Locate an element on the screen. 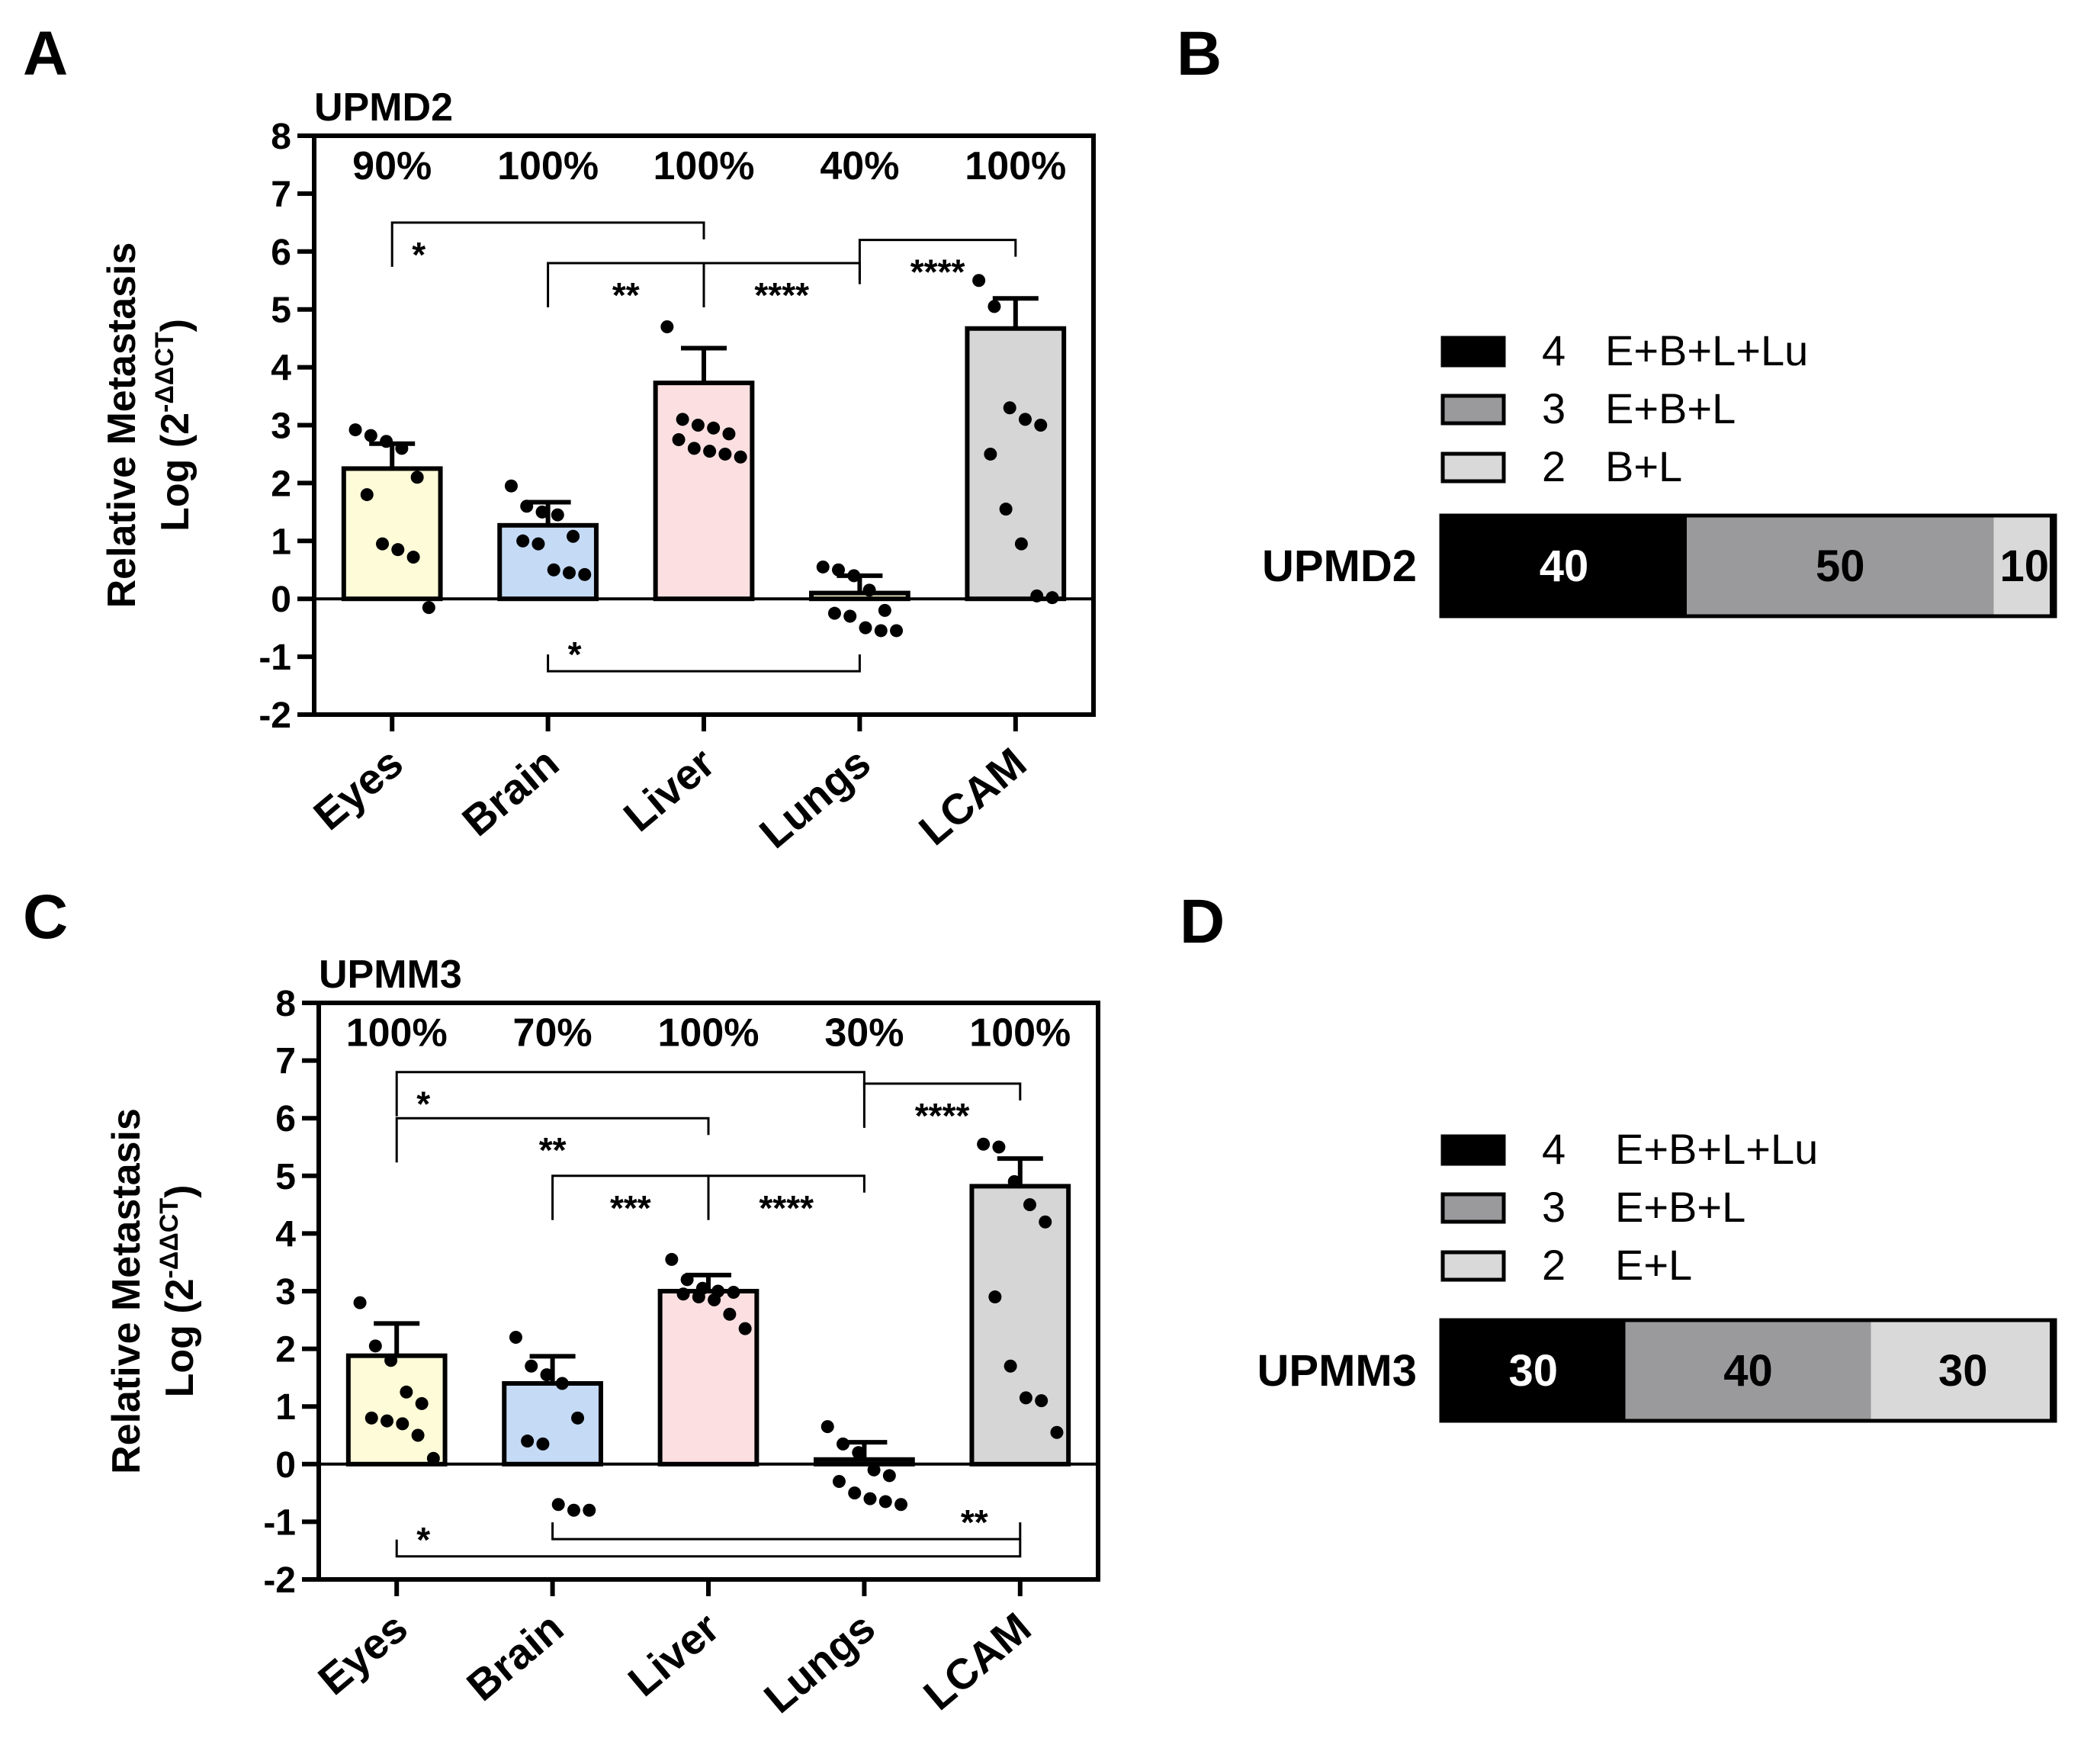 The height and width of the screenshot is (1764, 2081). legend-number: 2 is located at coordinates (1554, 1265).